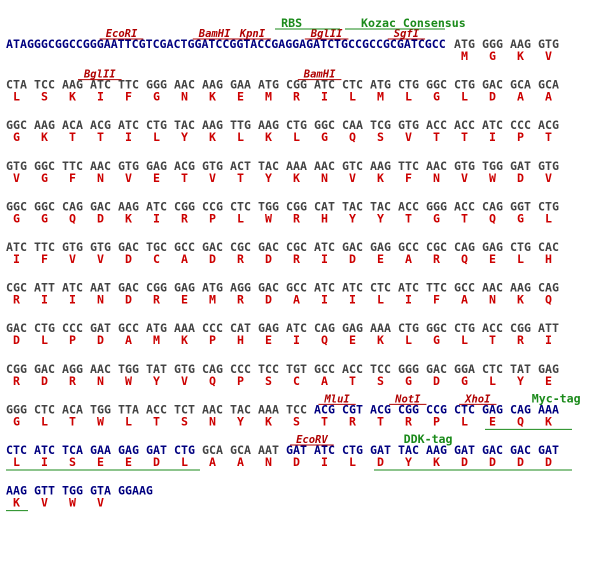  Describe the element at coordinates (156, 85) in the screenshot. I see `codon: GGG` at that location.